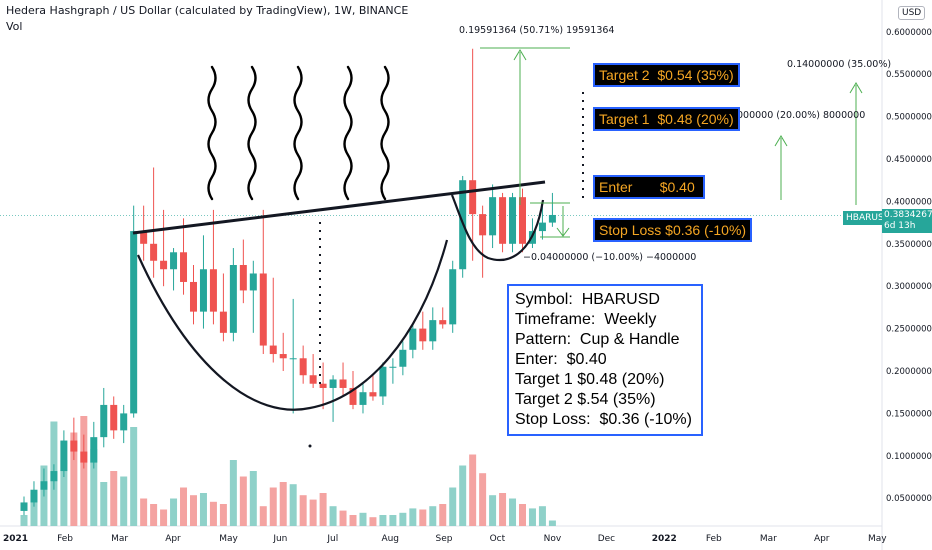 The width and height of the screenshot is (932, 550). What do you see at coordinates (597, 339) in the screenshot?
I see `info-pattern: Pattern: Cup & Handle` at bounding box center [597, 339].